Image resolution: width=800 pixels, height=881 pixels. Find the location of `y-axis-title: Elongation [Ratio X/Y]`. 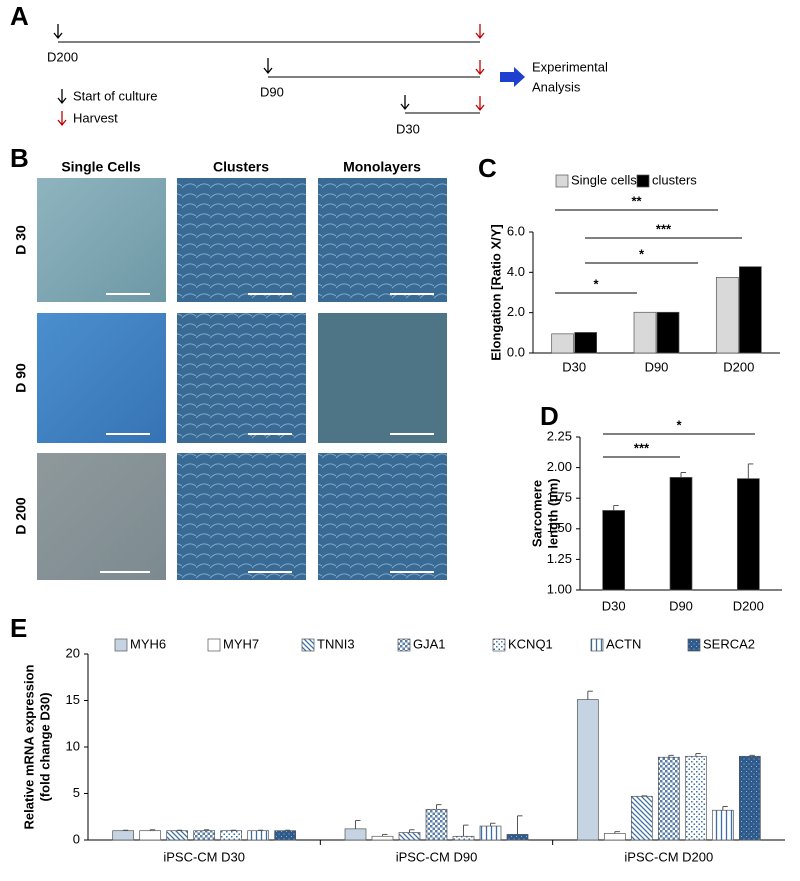

y-axis-title: Elongation [Ratio X/Y] is located at coordinates (495, 292).